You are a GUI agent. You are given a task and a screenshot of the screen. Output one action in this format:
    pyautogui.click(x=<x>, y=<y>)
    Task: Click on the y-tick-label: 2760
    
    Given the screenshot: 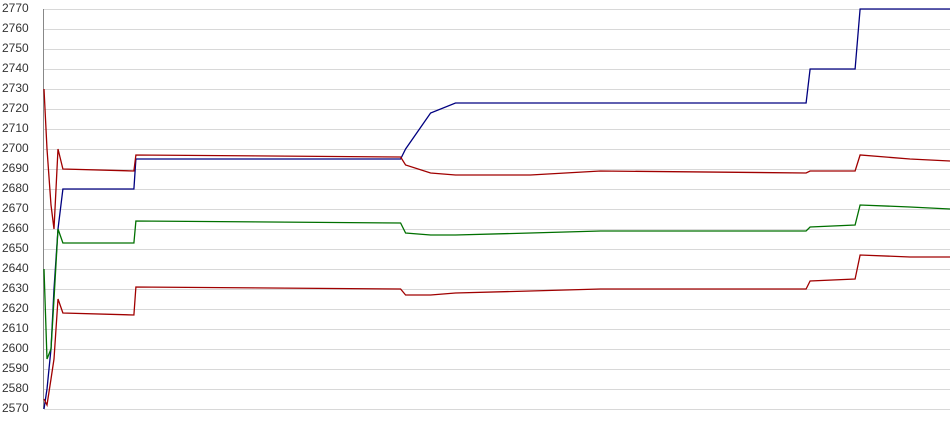 What is the action you would take?
    pyautogui.click(x=15, y=28)
    